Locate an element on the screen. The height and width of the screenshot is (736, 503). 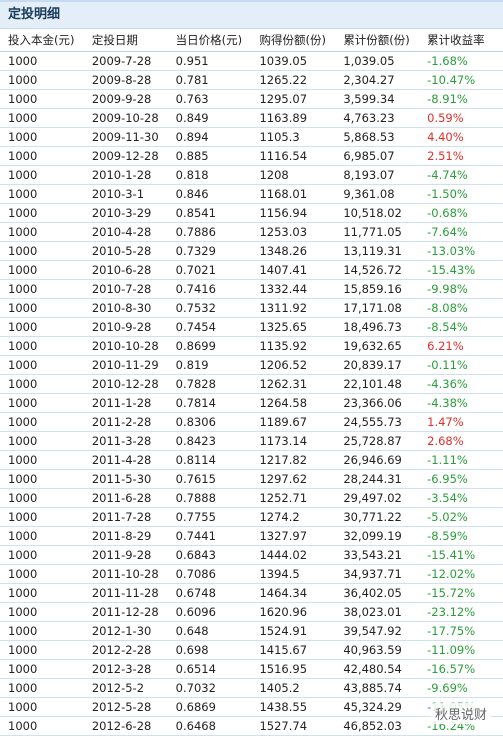
cell: 2011-7-28 is located at coordinates (125, 517).